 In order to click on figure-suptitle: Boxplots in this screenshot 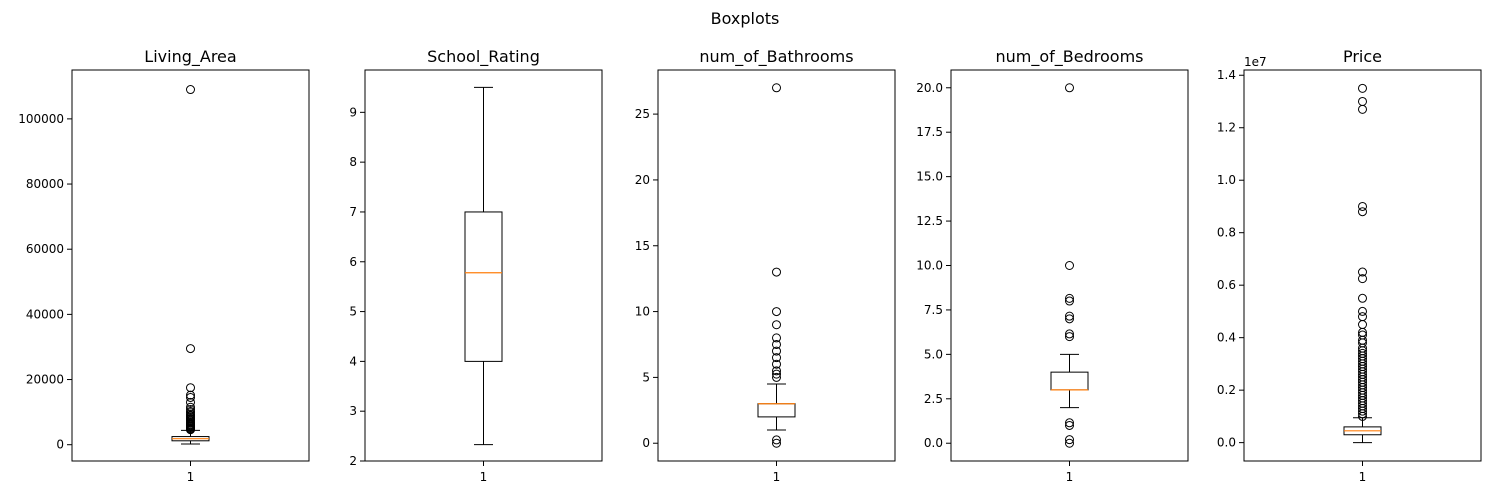, I will do `click(745, 18)`.